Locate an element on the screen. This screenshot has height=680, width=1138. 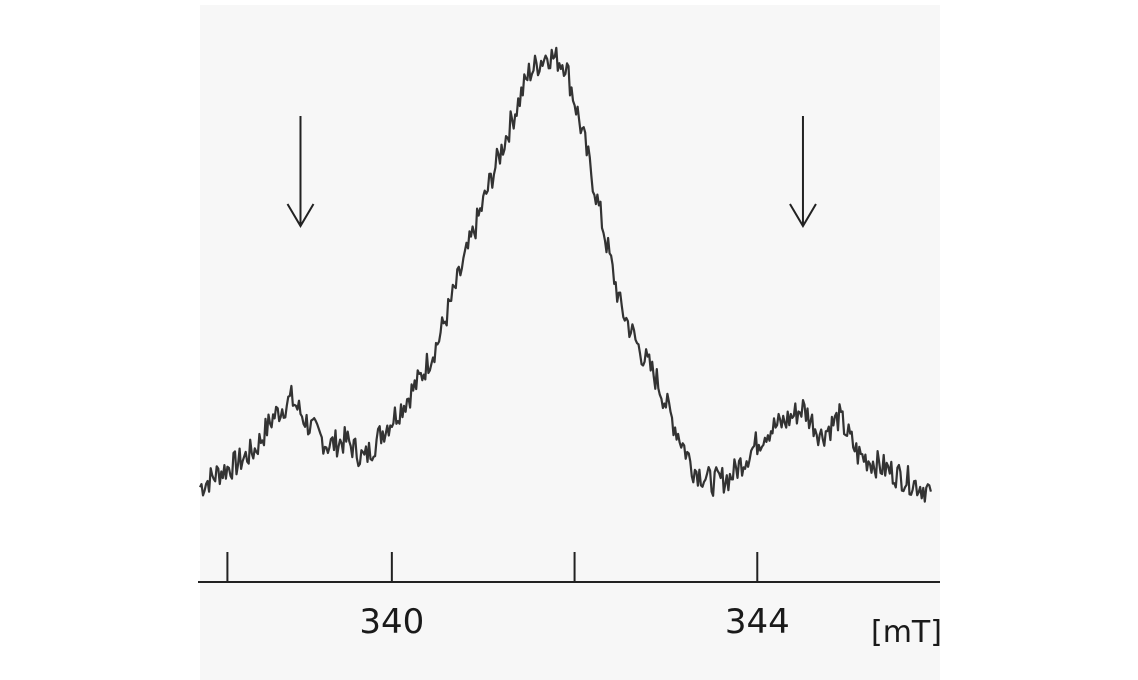
x-tick-label: 340 is located at coordinates (391, 622).